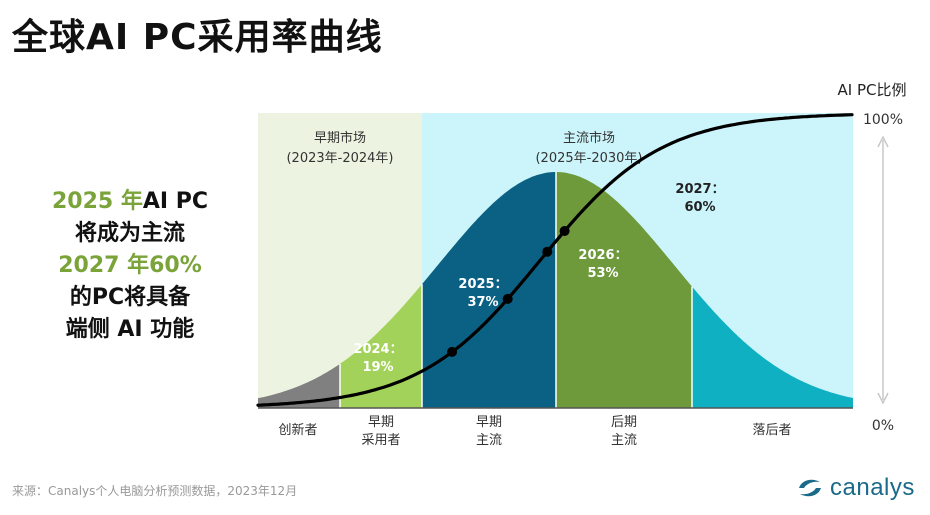 The image size is (930, 515). I want to click on segment-laggards, so click(772, 347).